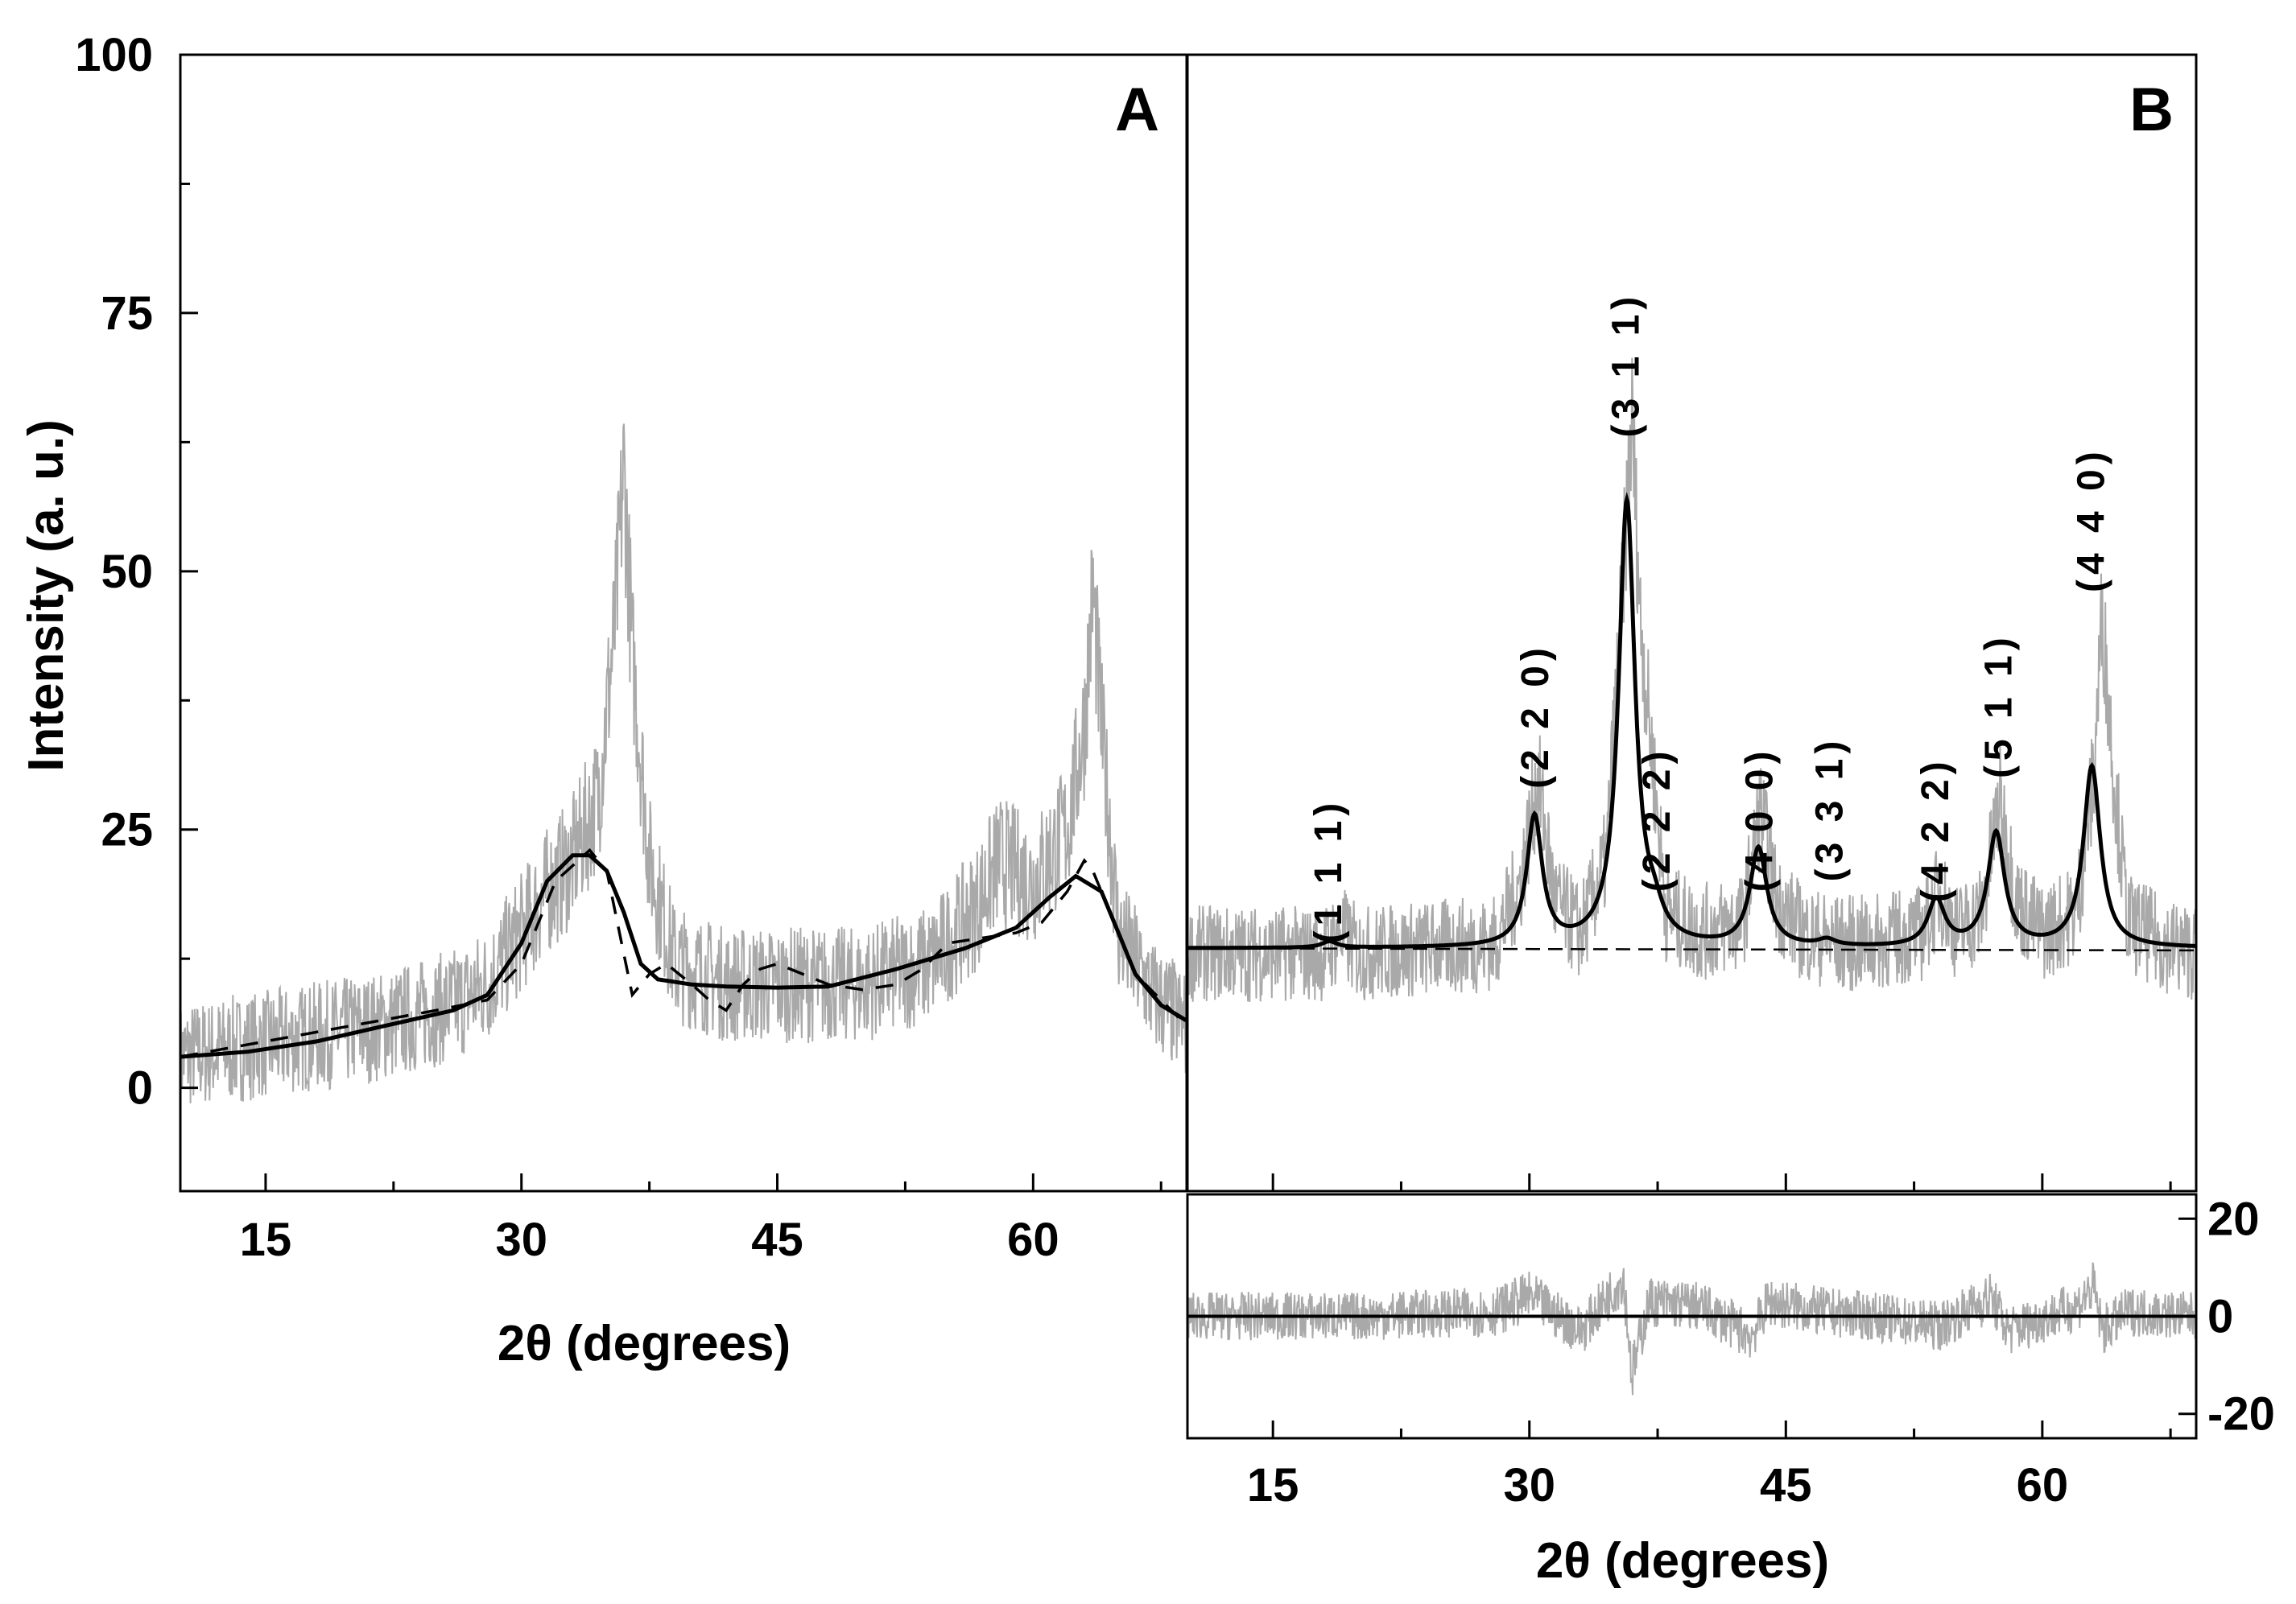 The height and width of the screenshot is (1604, 2296). Describe the element at coordinates (644, 1343) in the screenshot. I see `panel-a-x-axis-label: 2θ (degrees)` at that location.